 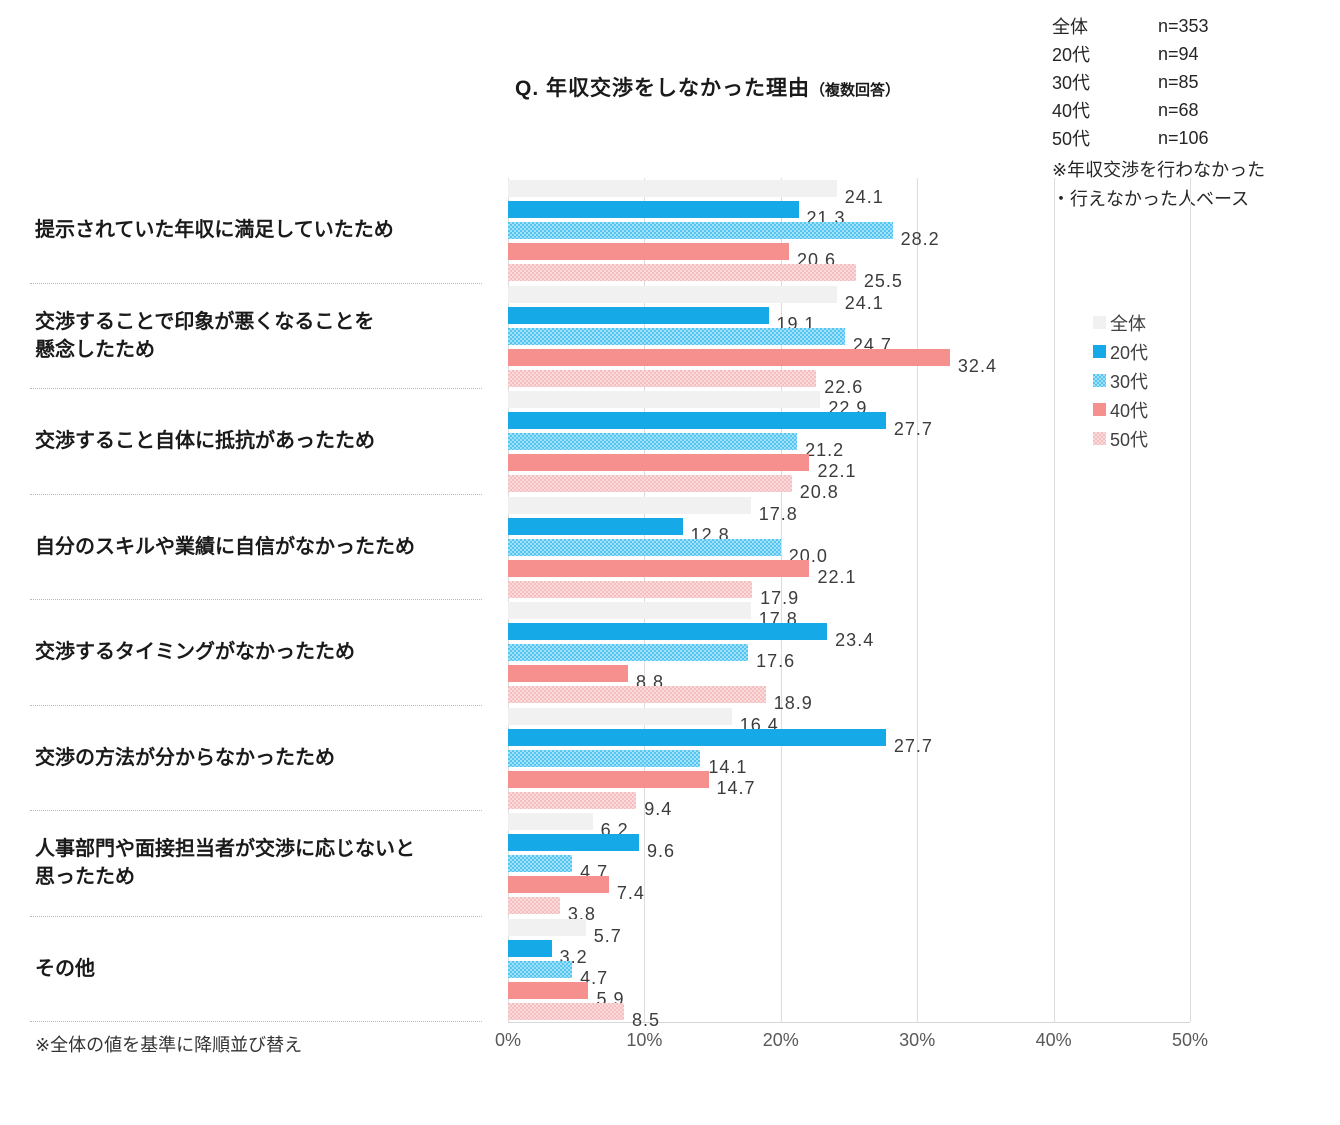 I want to click on sample-size-n: n=85, so click(x=1178, y=81).